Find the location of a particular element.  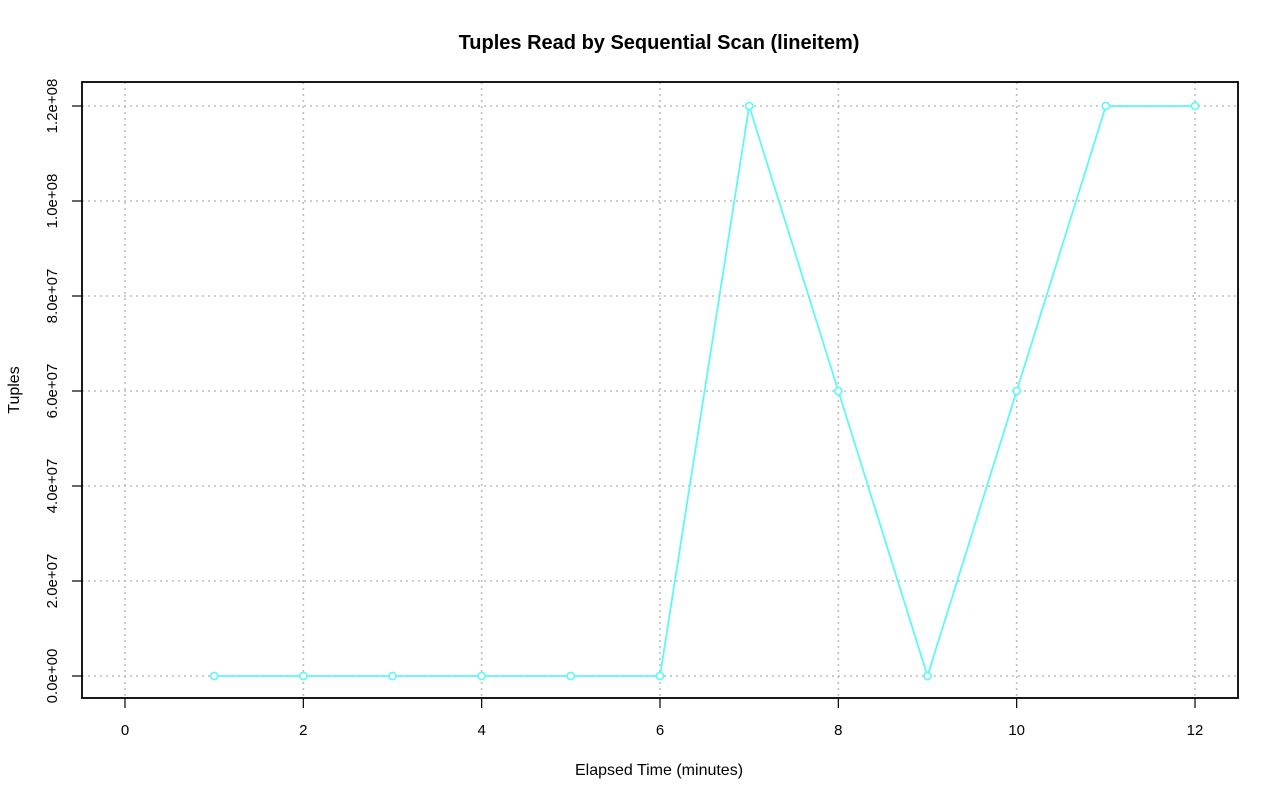

y-tick-label: 0.0e+00 is located at coordinates (52, 676).